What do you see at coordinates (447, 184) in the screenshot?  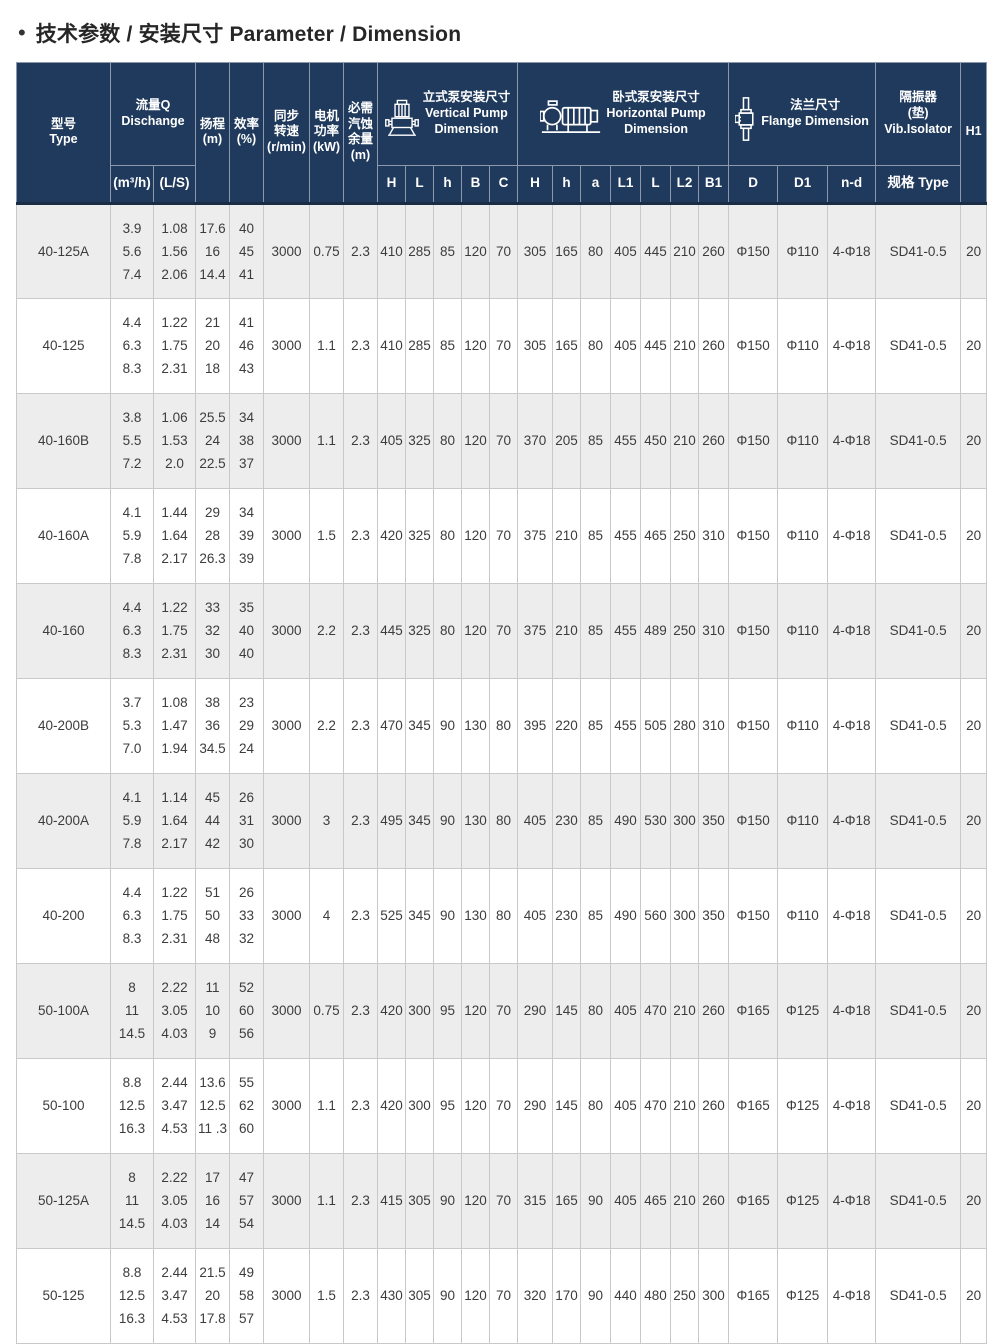 I see `header-vertical-col: h` at bounding box center [447, 184].